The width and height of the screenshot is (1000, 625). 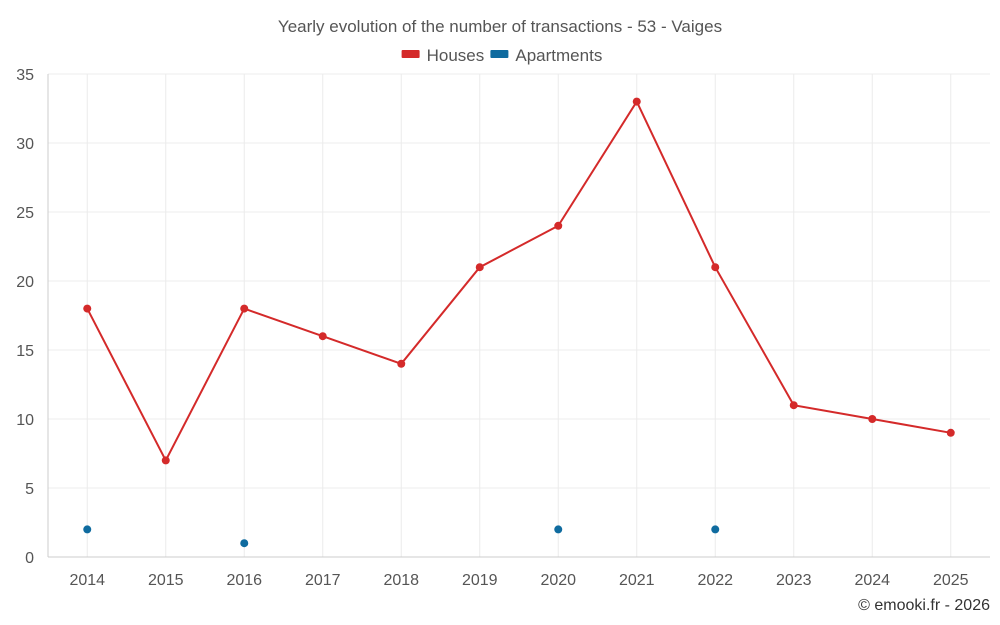 I want to click on y-tick-label: 5, so click(x=29, y=489).